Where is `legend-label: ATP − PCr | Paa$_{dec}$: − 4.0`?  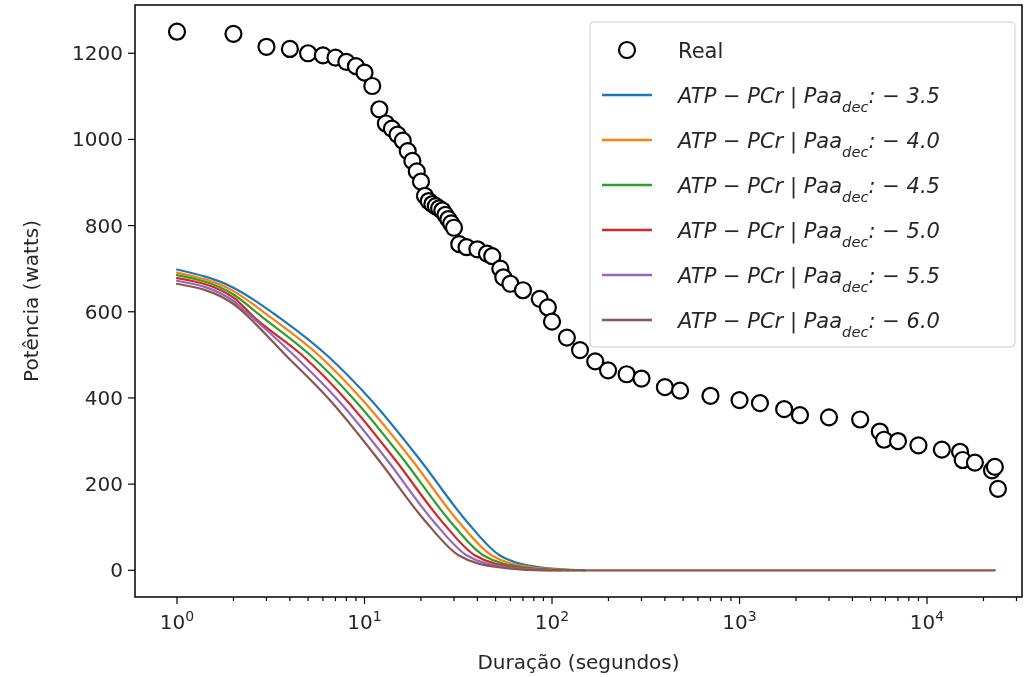 legend-label: ATP − PCr | Paa$_{dec}$: − 4.0 is located at coordinates (808, 144).